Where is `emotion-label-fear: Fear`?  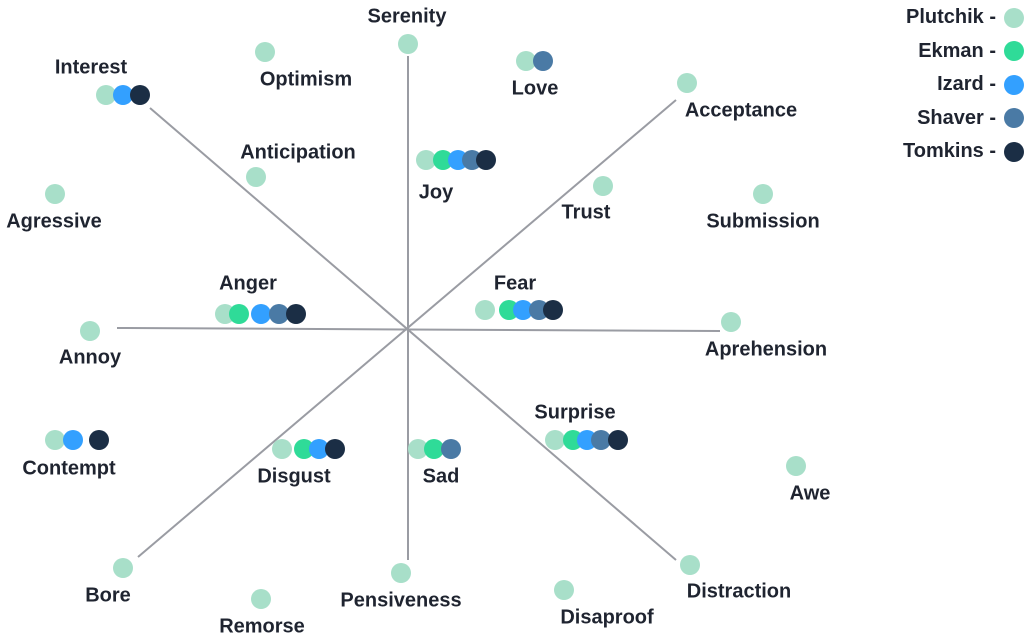 emotion-label-fear: Fear is located at coordinates (515, 283).